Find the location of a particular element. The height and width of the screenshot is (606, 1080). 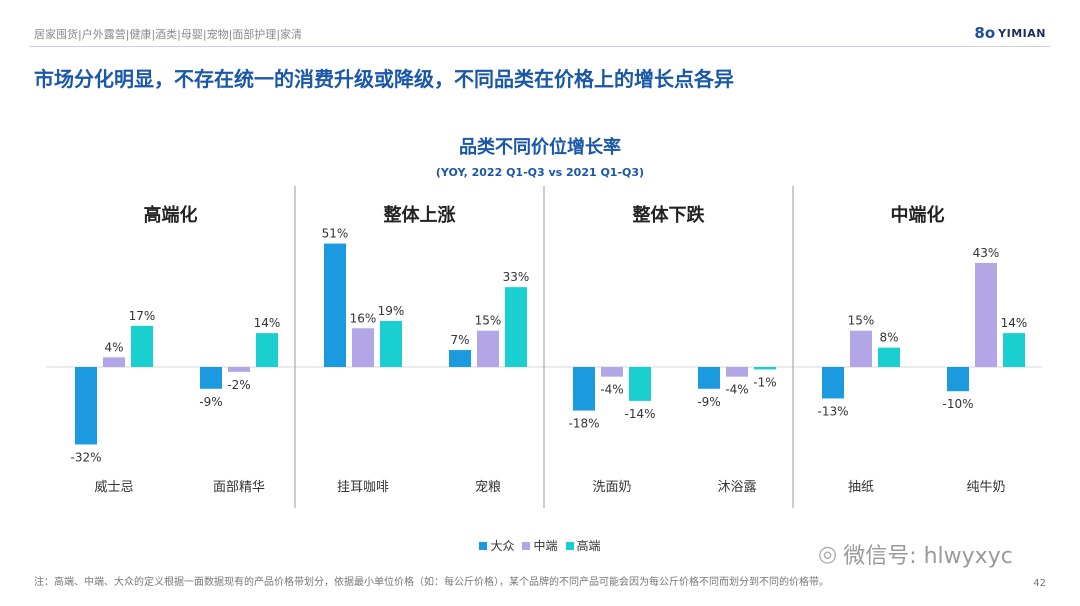

data-label: 4% is located at coordinates (113, 347).